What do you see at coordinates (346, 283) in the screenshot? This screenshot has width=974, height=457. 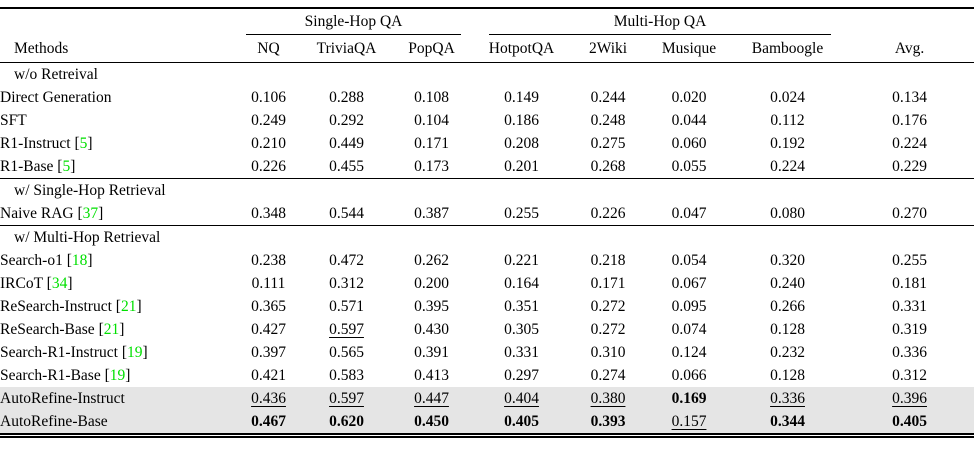 I see `score-cell-triviaqa: 0.312` at bounding box center [346, 283].